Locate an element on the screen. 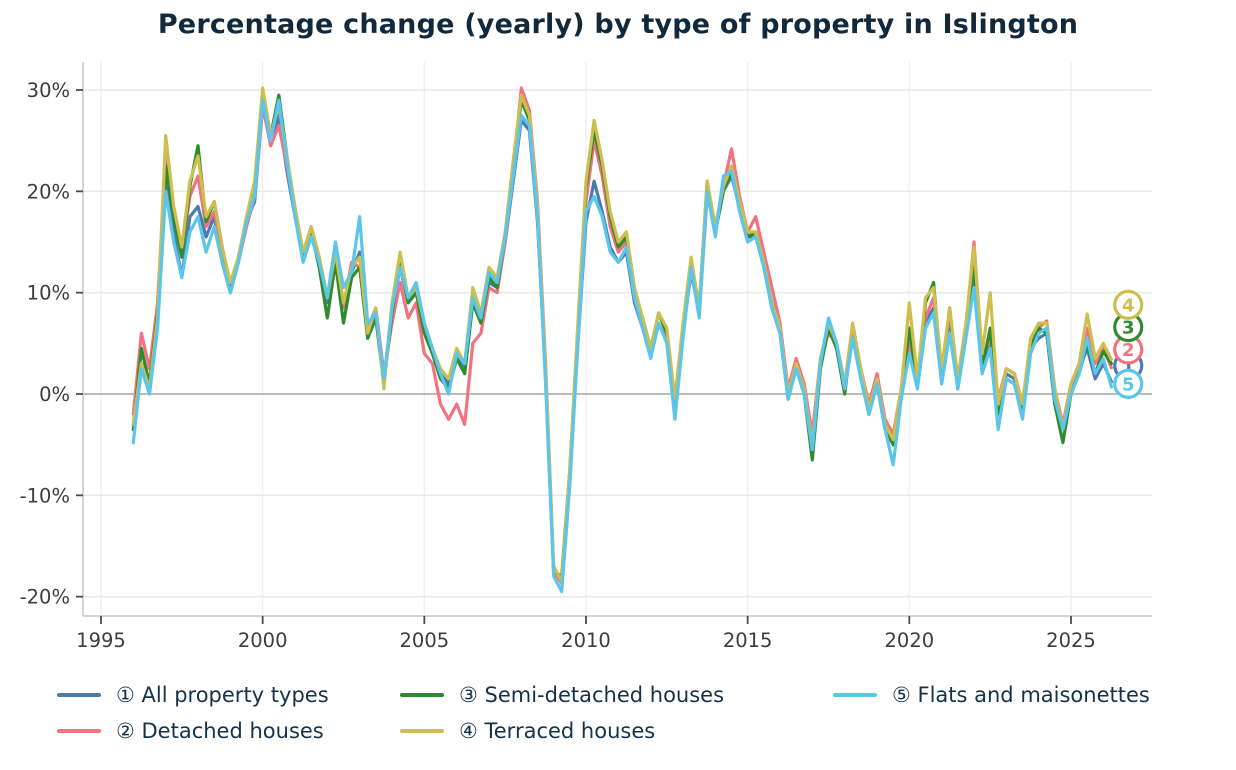  x-tick-label: 1995 is located at coordinates (101, 640).